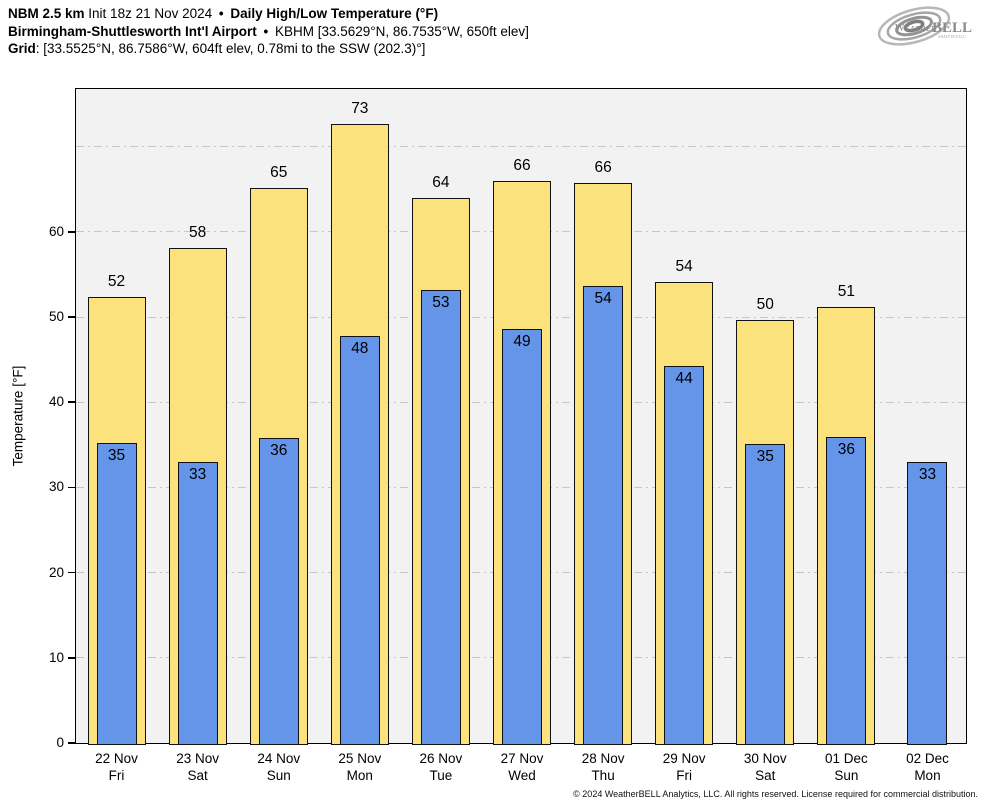  Describe the element at coordinates (441, 758) in the screenshot. I see `x-label-date: 26 Nov` at that location.